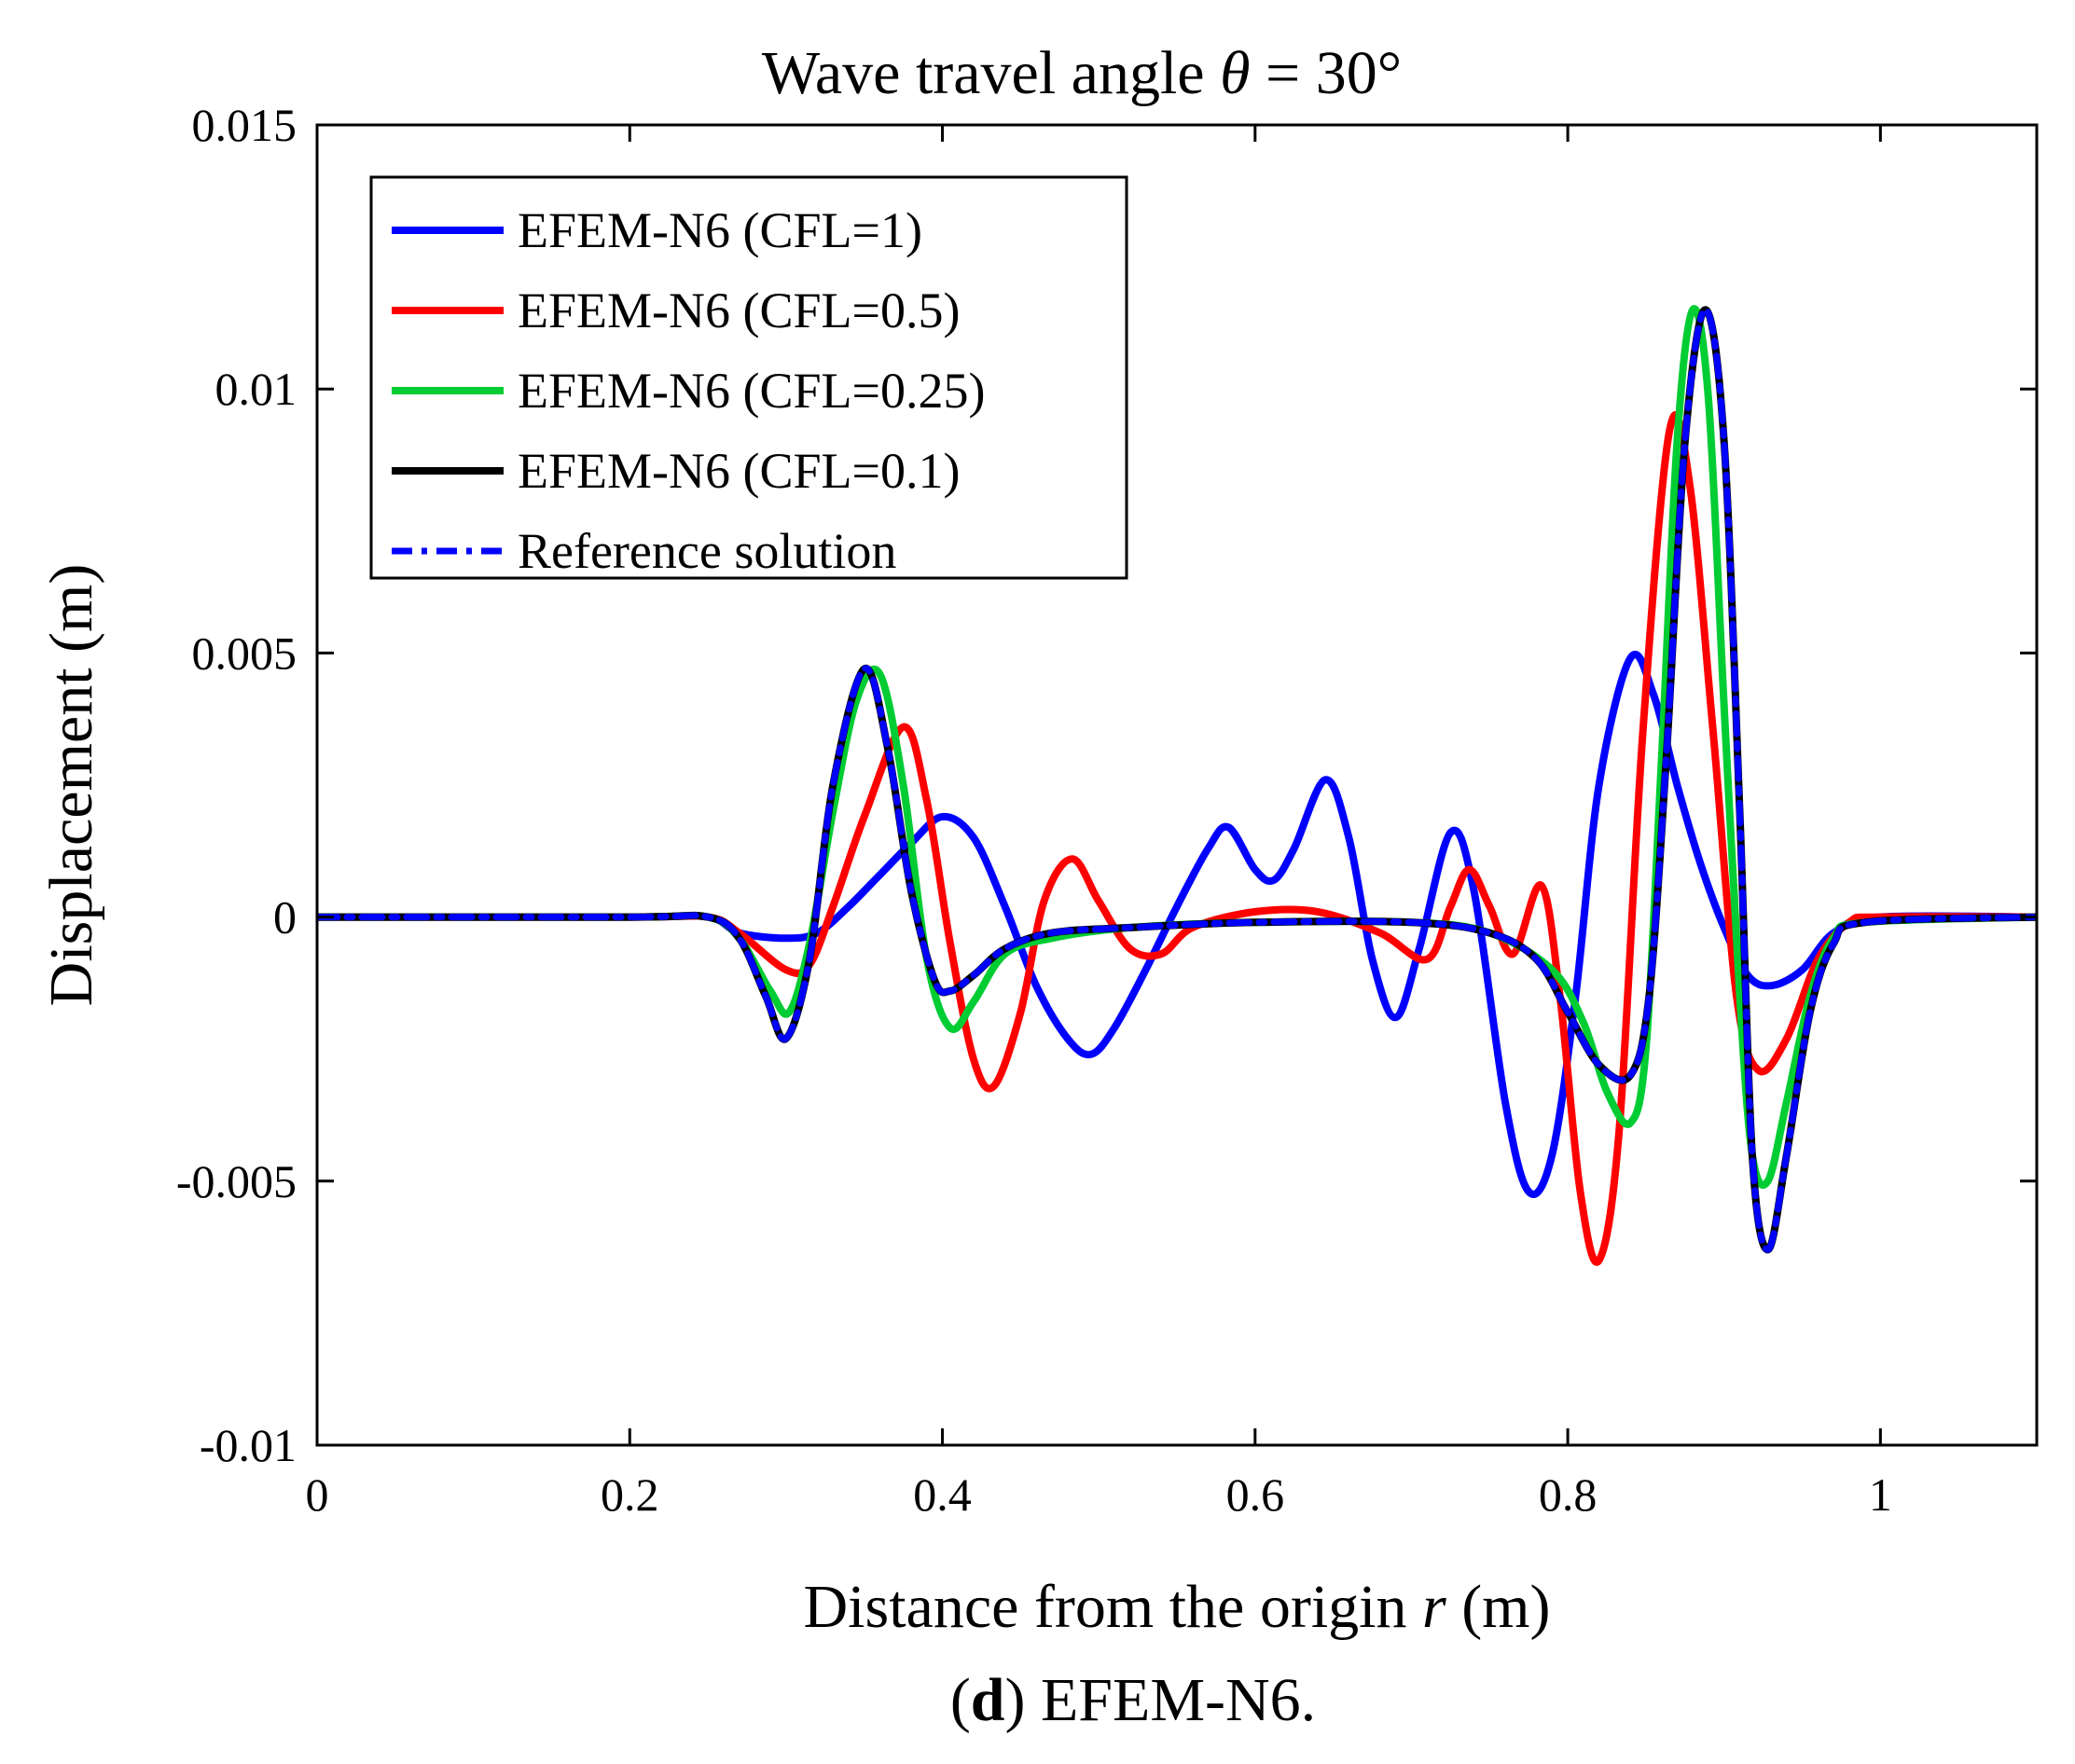 This screenshot has width=2075, height=1764. I want to click on chart-title: Wave travel angle θ = 30°, so click(1082, 73).